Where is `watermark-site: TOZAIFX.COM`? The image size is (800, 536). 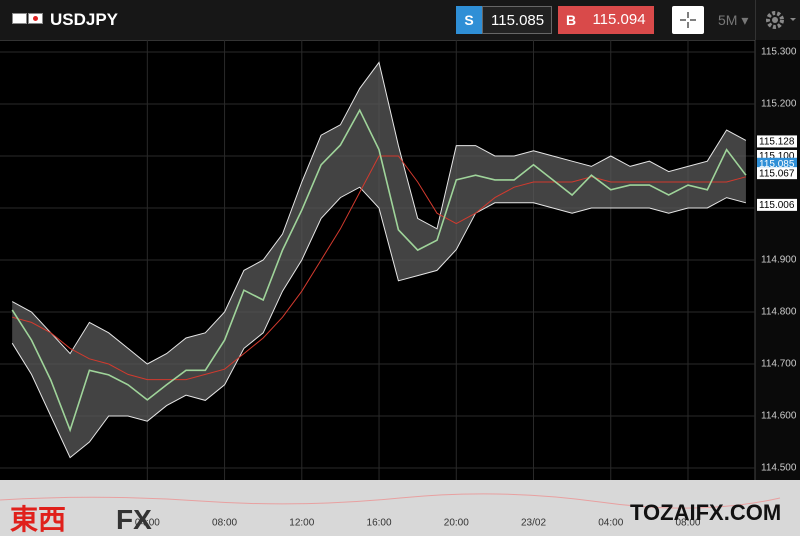 watermark-site: TOZAIFX.COM is located at coordinates (706, 512).